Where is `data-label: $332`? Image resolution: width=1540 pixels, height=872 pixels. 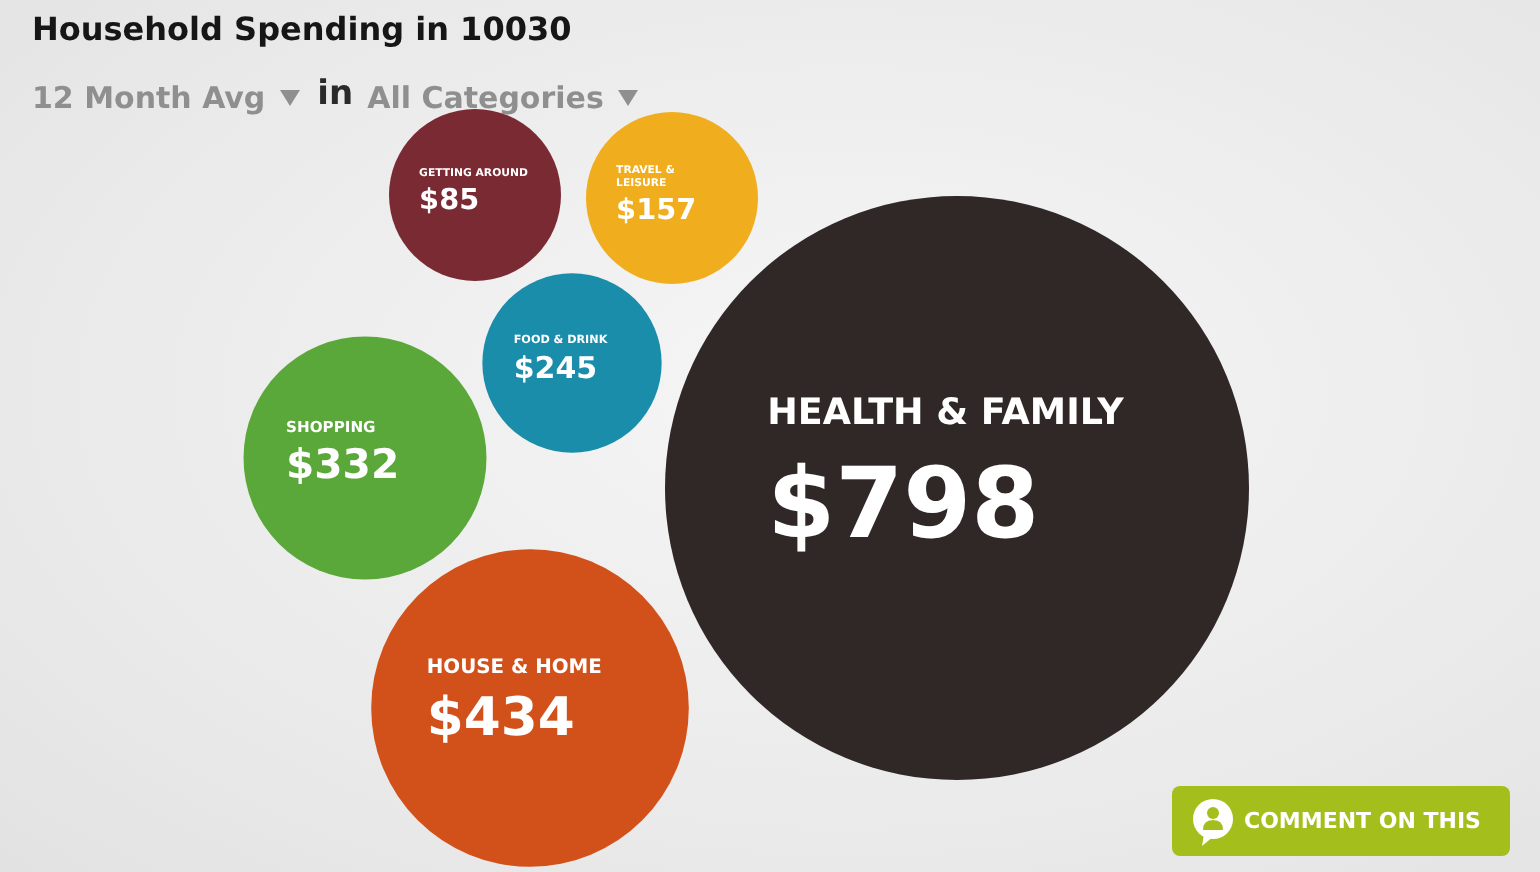 data-label: $332 is located at coordinates (343, 464).